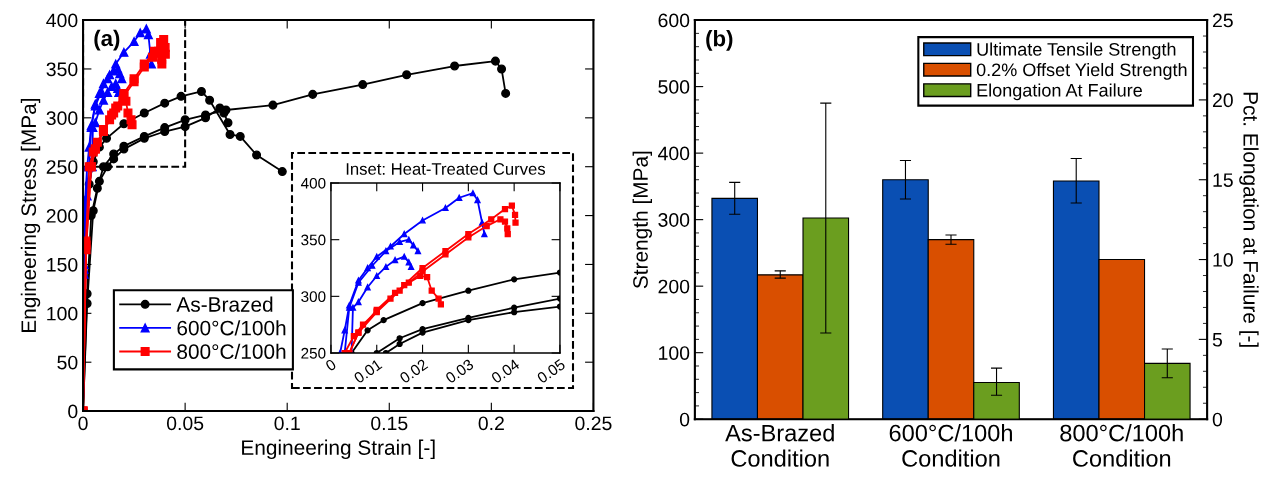 This screenshot has height=478, width=1268. Describe the element at coordinates (779, 445) in the screenshot. I see `x-tick-label: As-Brazed Condition` at that location.